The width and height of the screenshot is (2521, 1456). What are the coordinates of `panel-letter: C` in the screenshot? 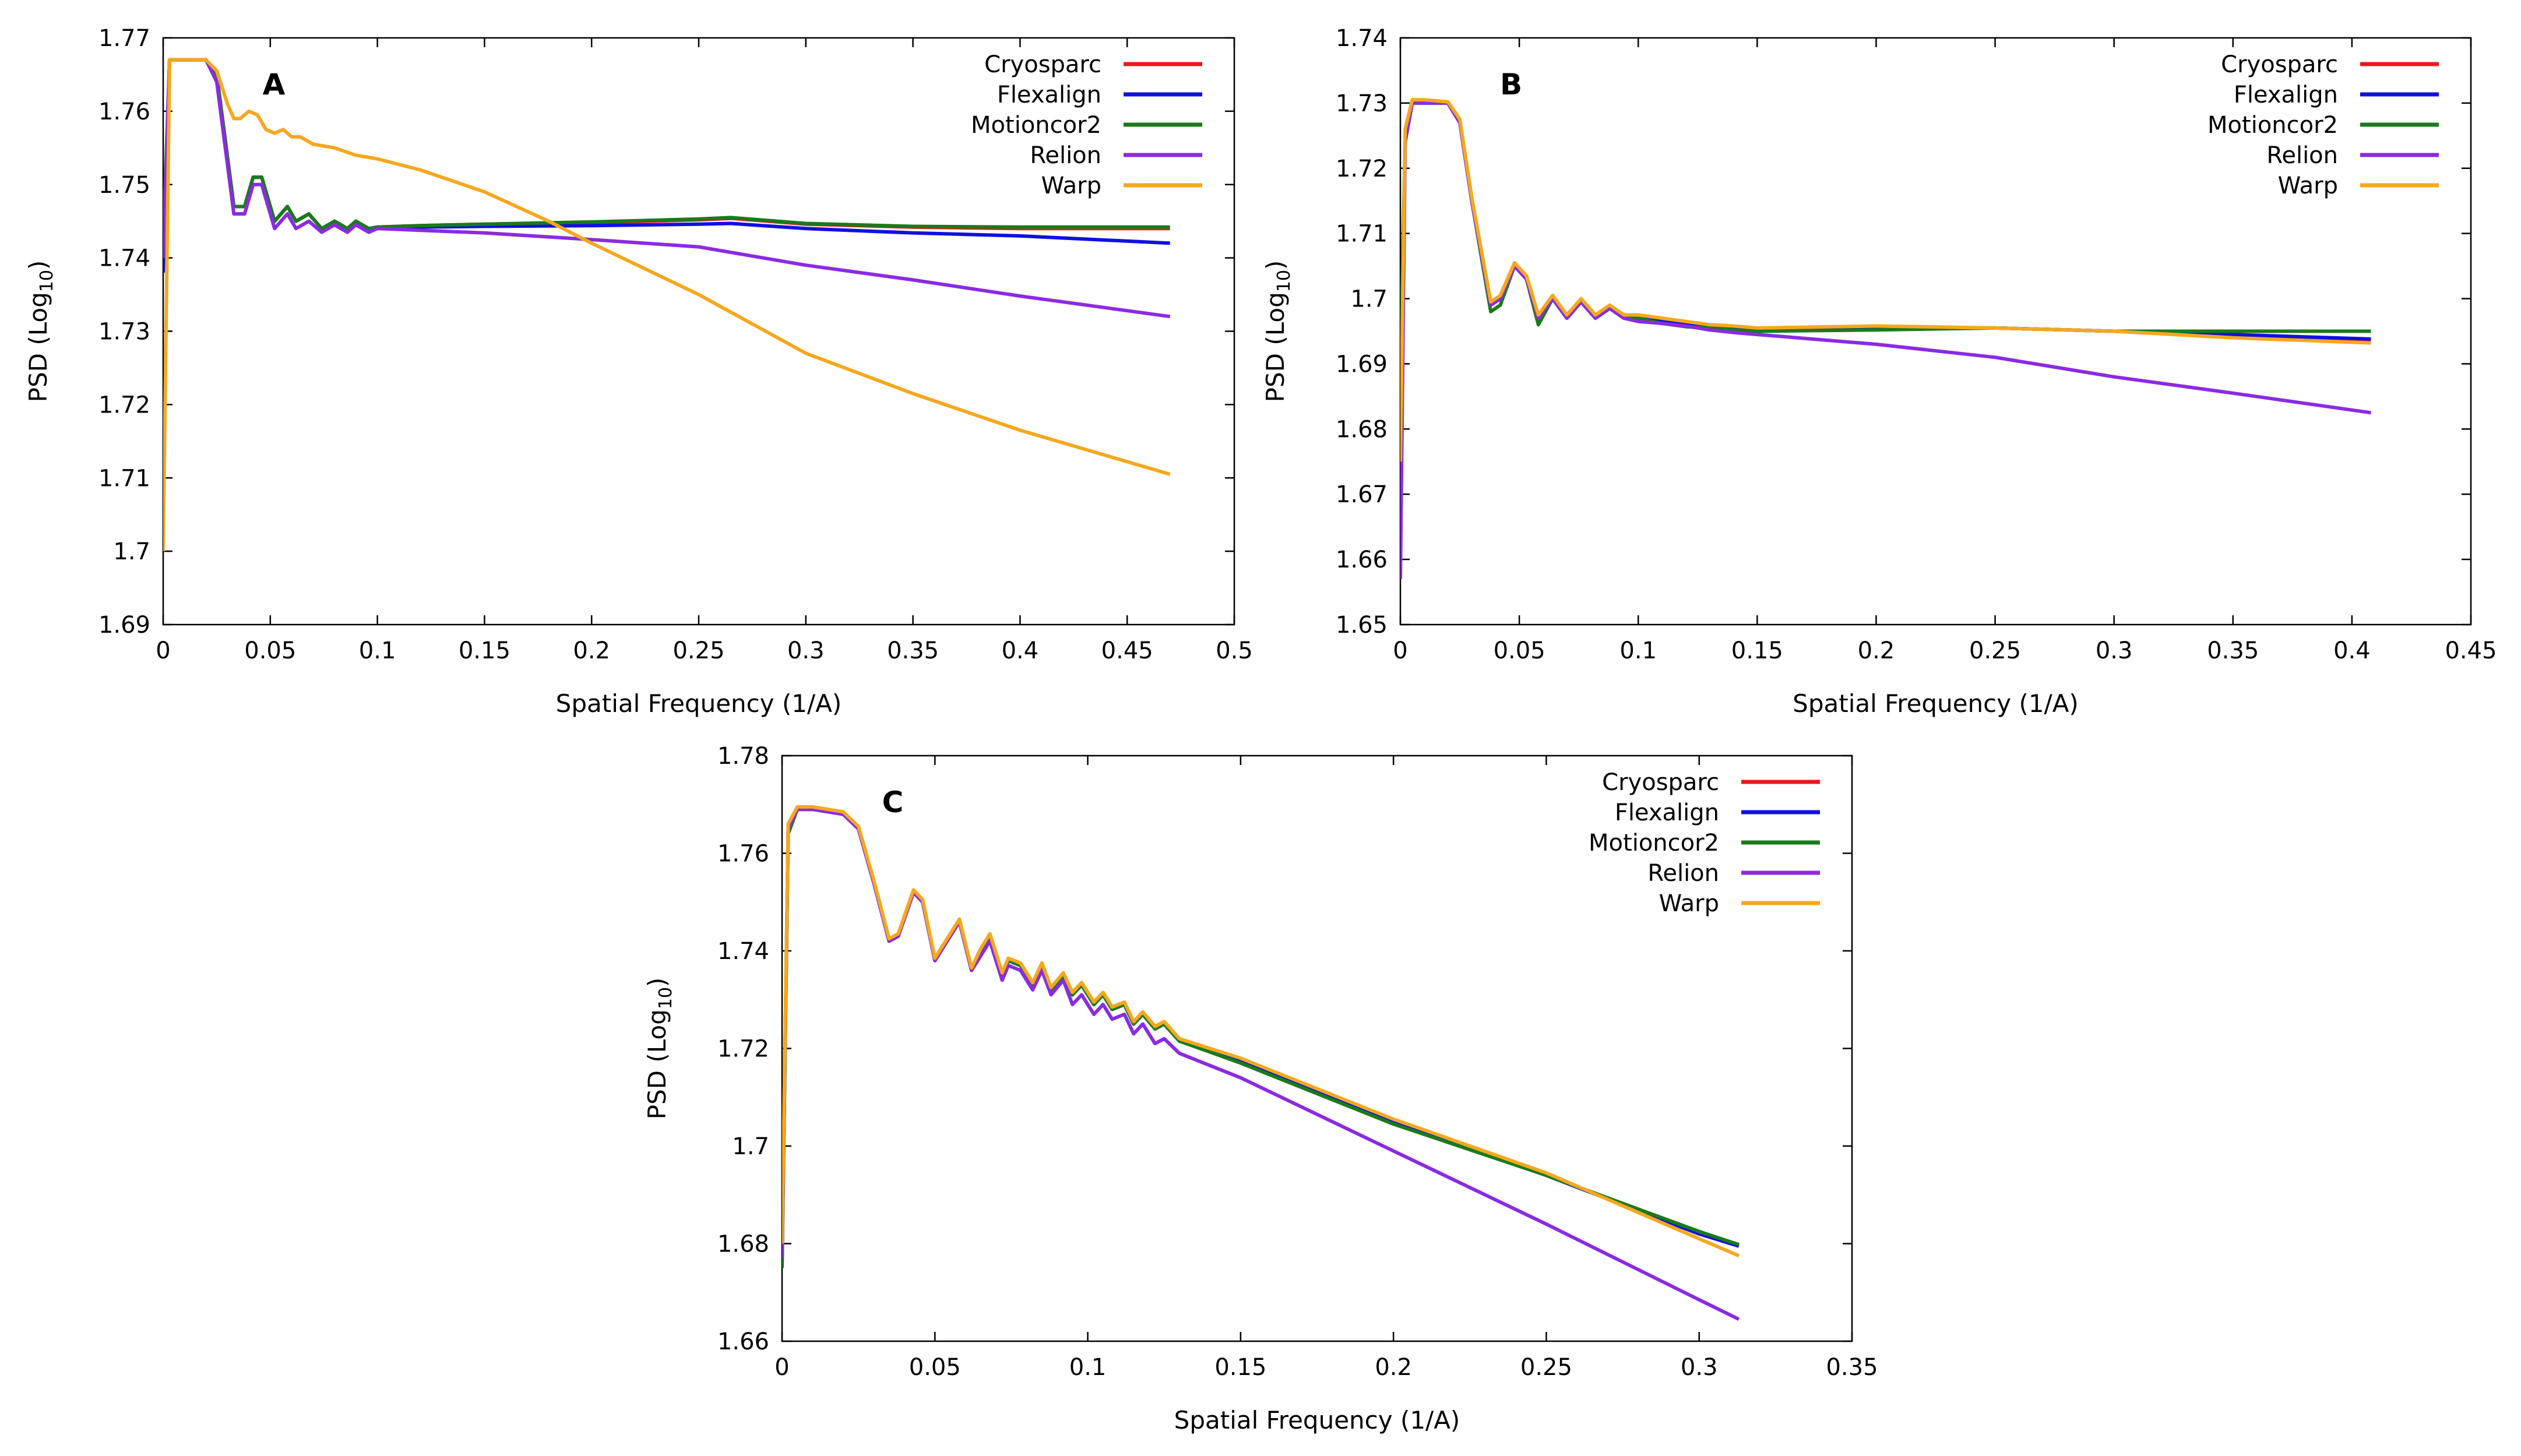 It's located at (893, 802).